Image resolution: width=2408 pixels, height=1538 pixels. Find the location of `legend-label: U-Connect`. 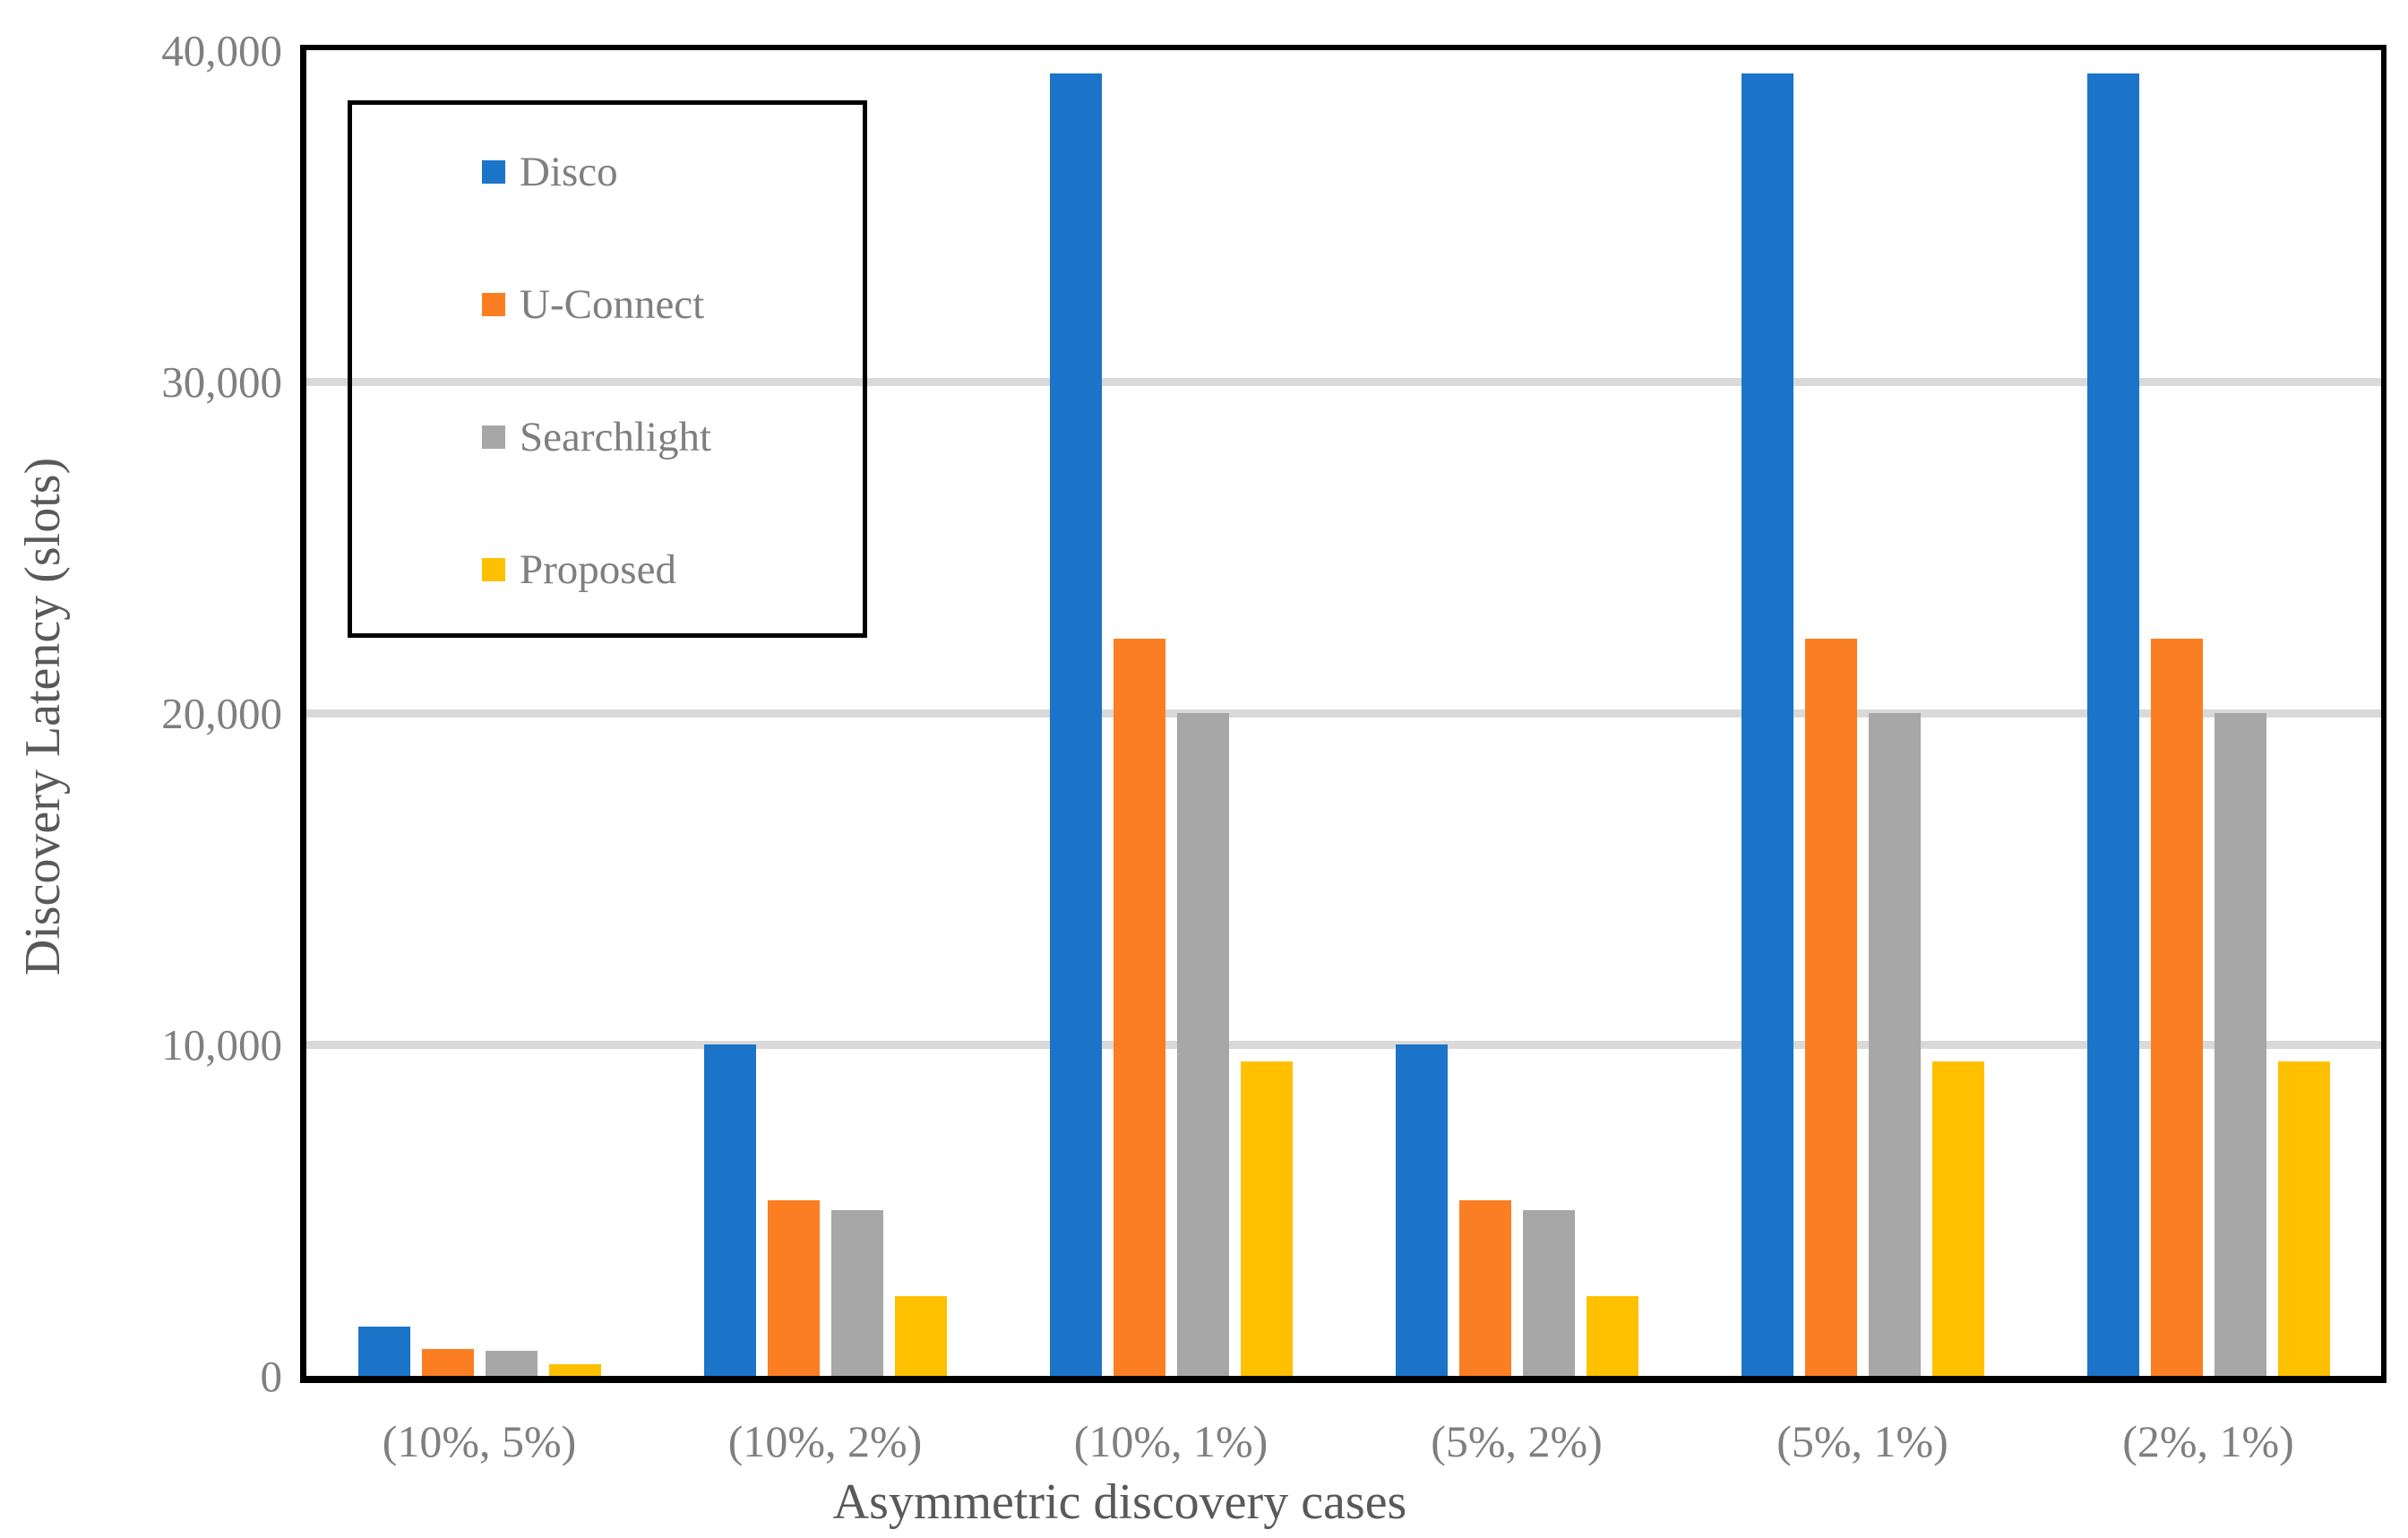

legend-label: U-Connect is located at coordinates (612, 304).